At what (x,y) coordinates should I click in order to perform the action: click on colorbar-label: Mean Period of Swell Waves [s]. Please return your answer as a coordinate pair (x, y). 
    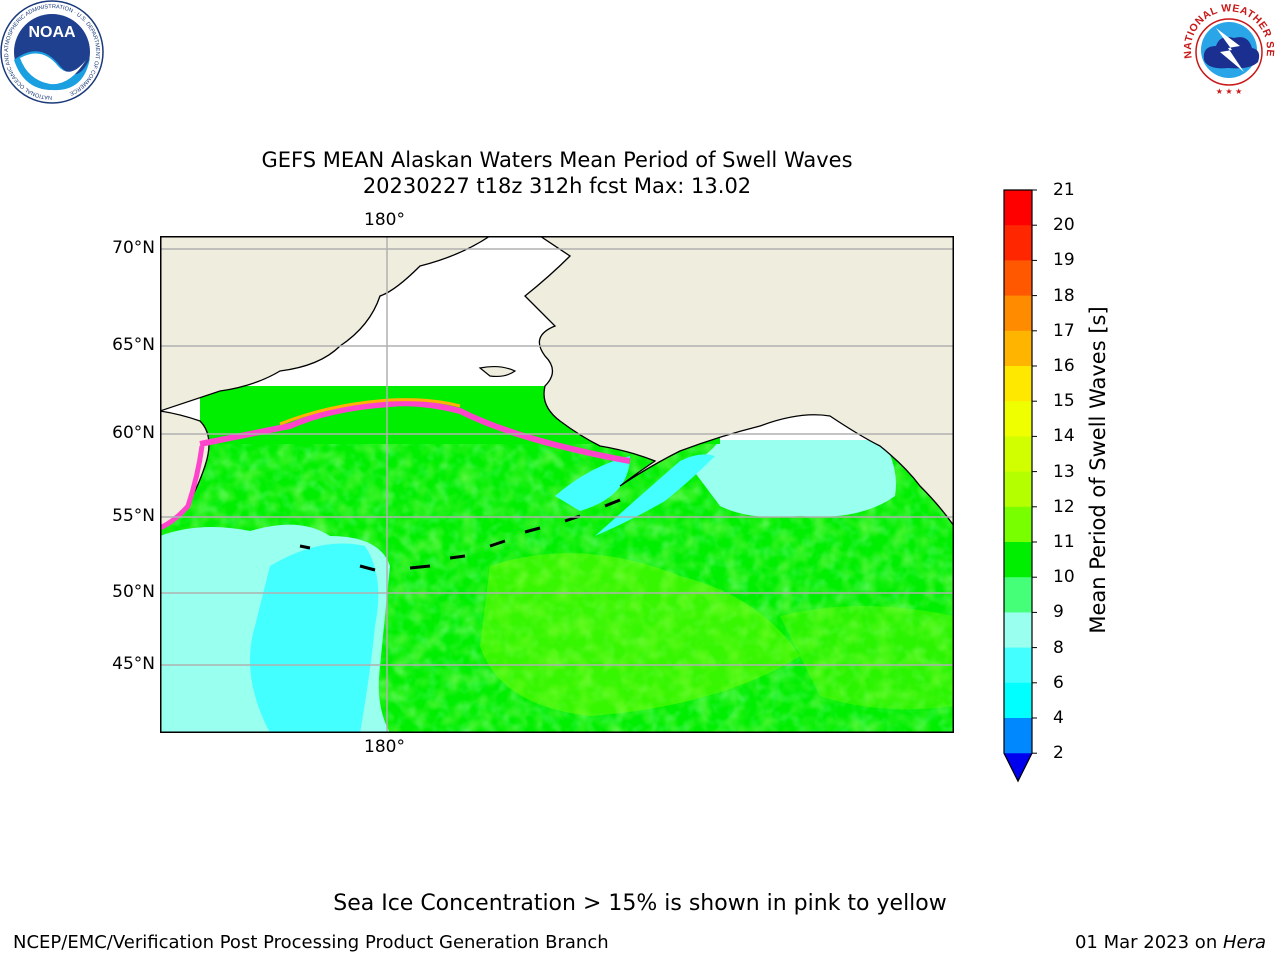
    Looking at the image, I should click on (1098, 470).